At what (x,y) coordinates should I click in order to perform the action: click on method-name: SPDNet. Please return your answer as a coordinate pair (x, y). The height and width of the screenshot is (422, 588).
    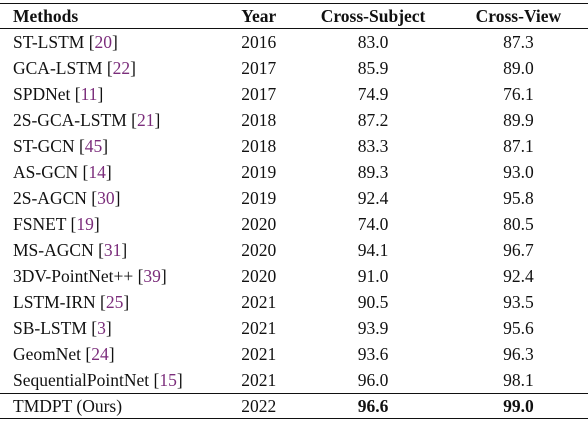
    Looking at the image, I should click on (42, 94).